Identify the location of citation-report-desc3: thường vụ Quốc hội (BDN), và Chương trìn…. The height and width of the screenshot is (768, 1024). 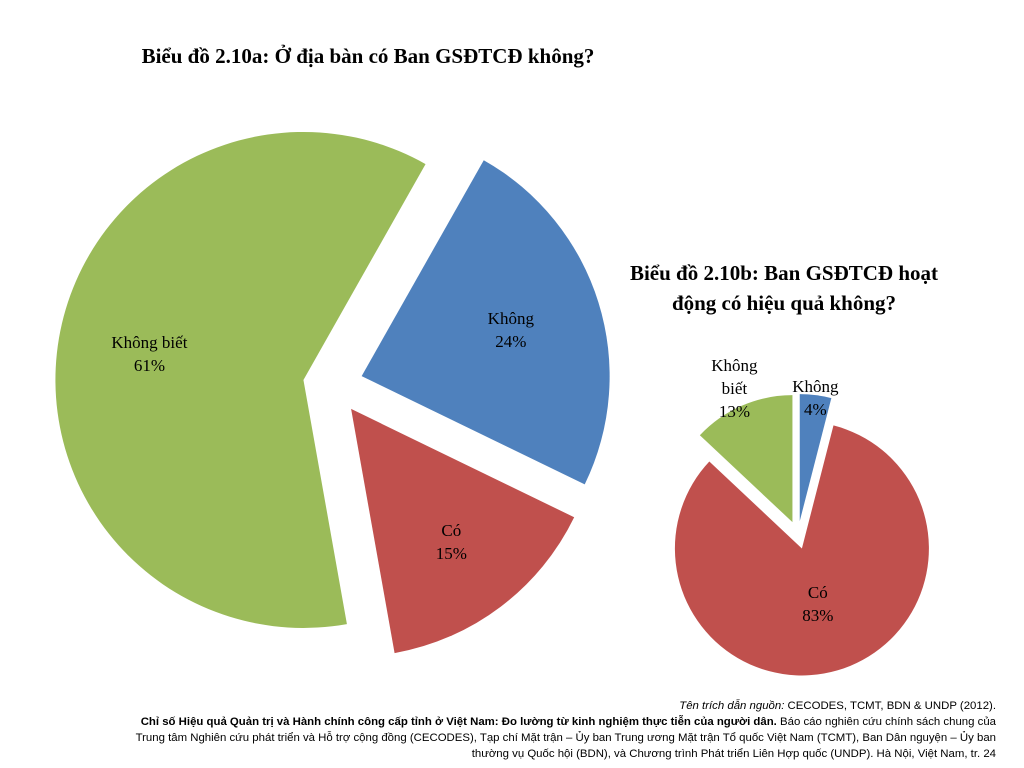
(733, 754).